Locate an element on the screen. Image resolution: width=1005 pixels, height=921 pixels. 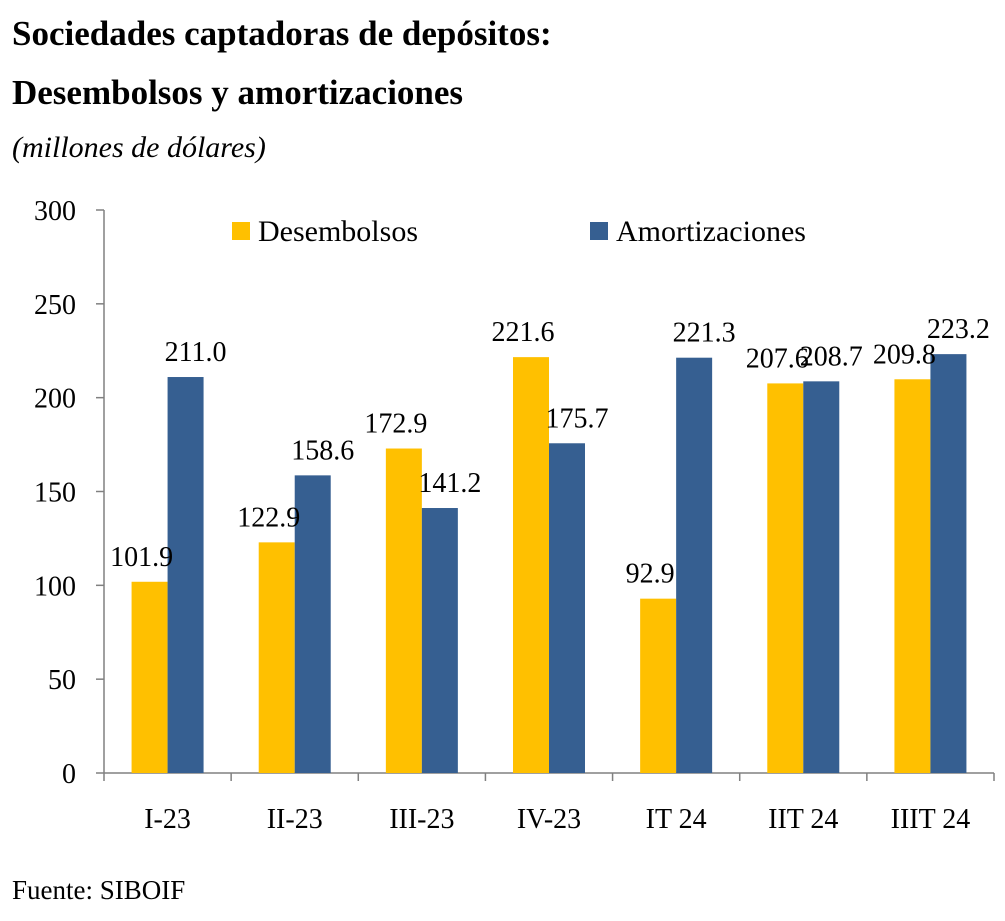
data-label-amortizaciones: 208.7 is located at coordinates (831, 356).